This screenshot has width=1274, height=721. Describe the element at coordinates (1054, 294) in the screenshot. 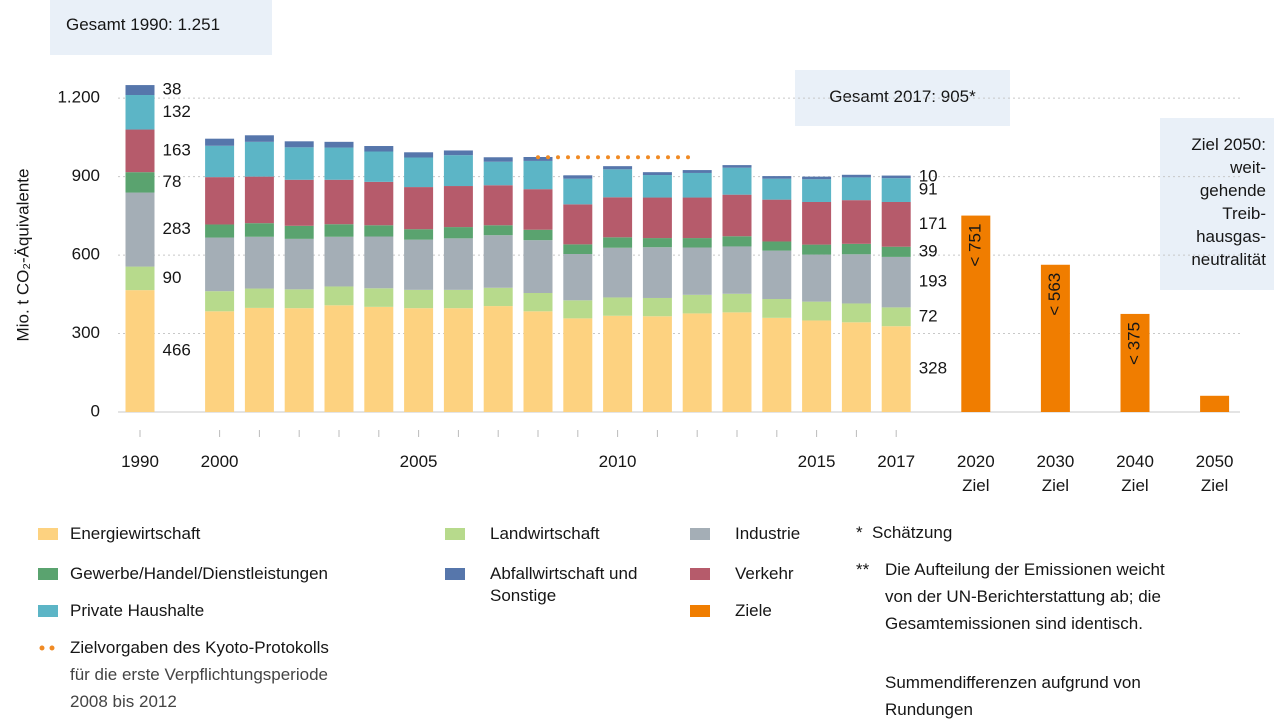

I see `data-label: < 563` at that location.